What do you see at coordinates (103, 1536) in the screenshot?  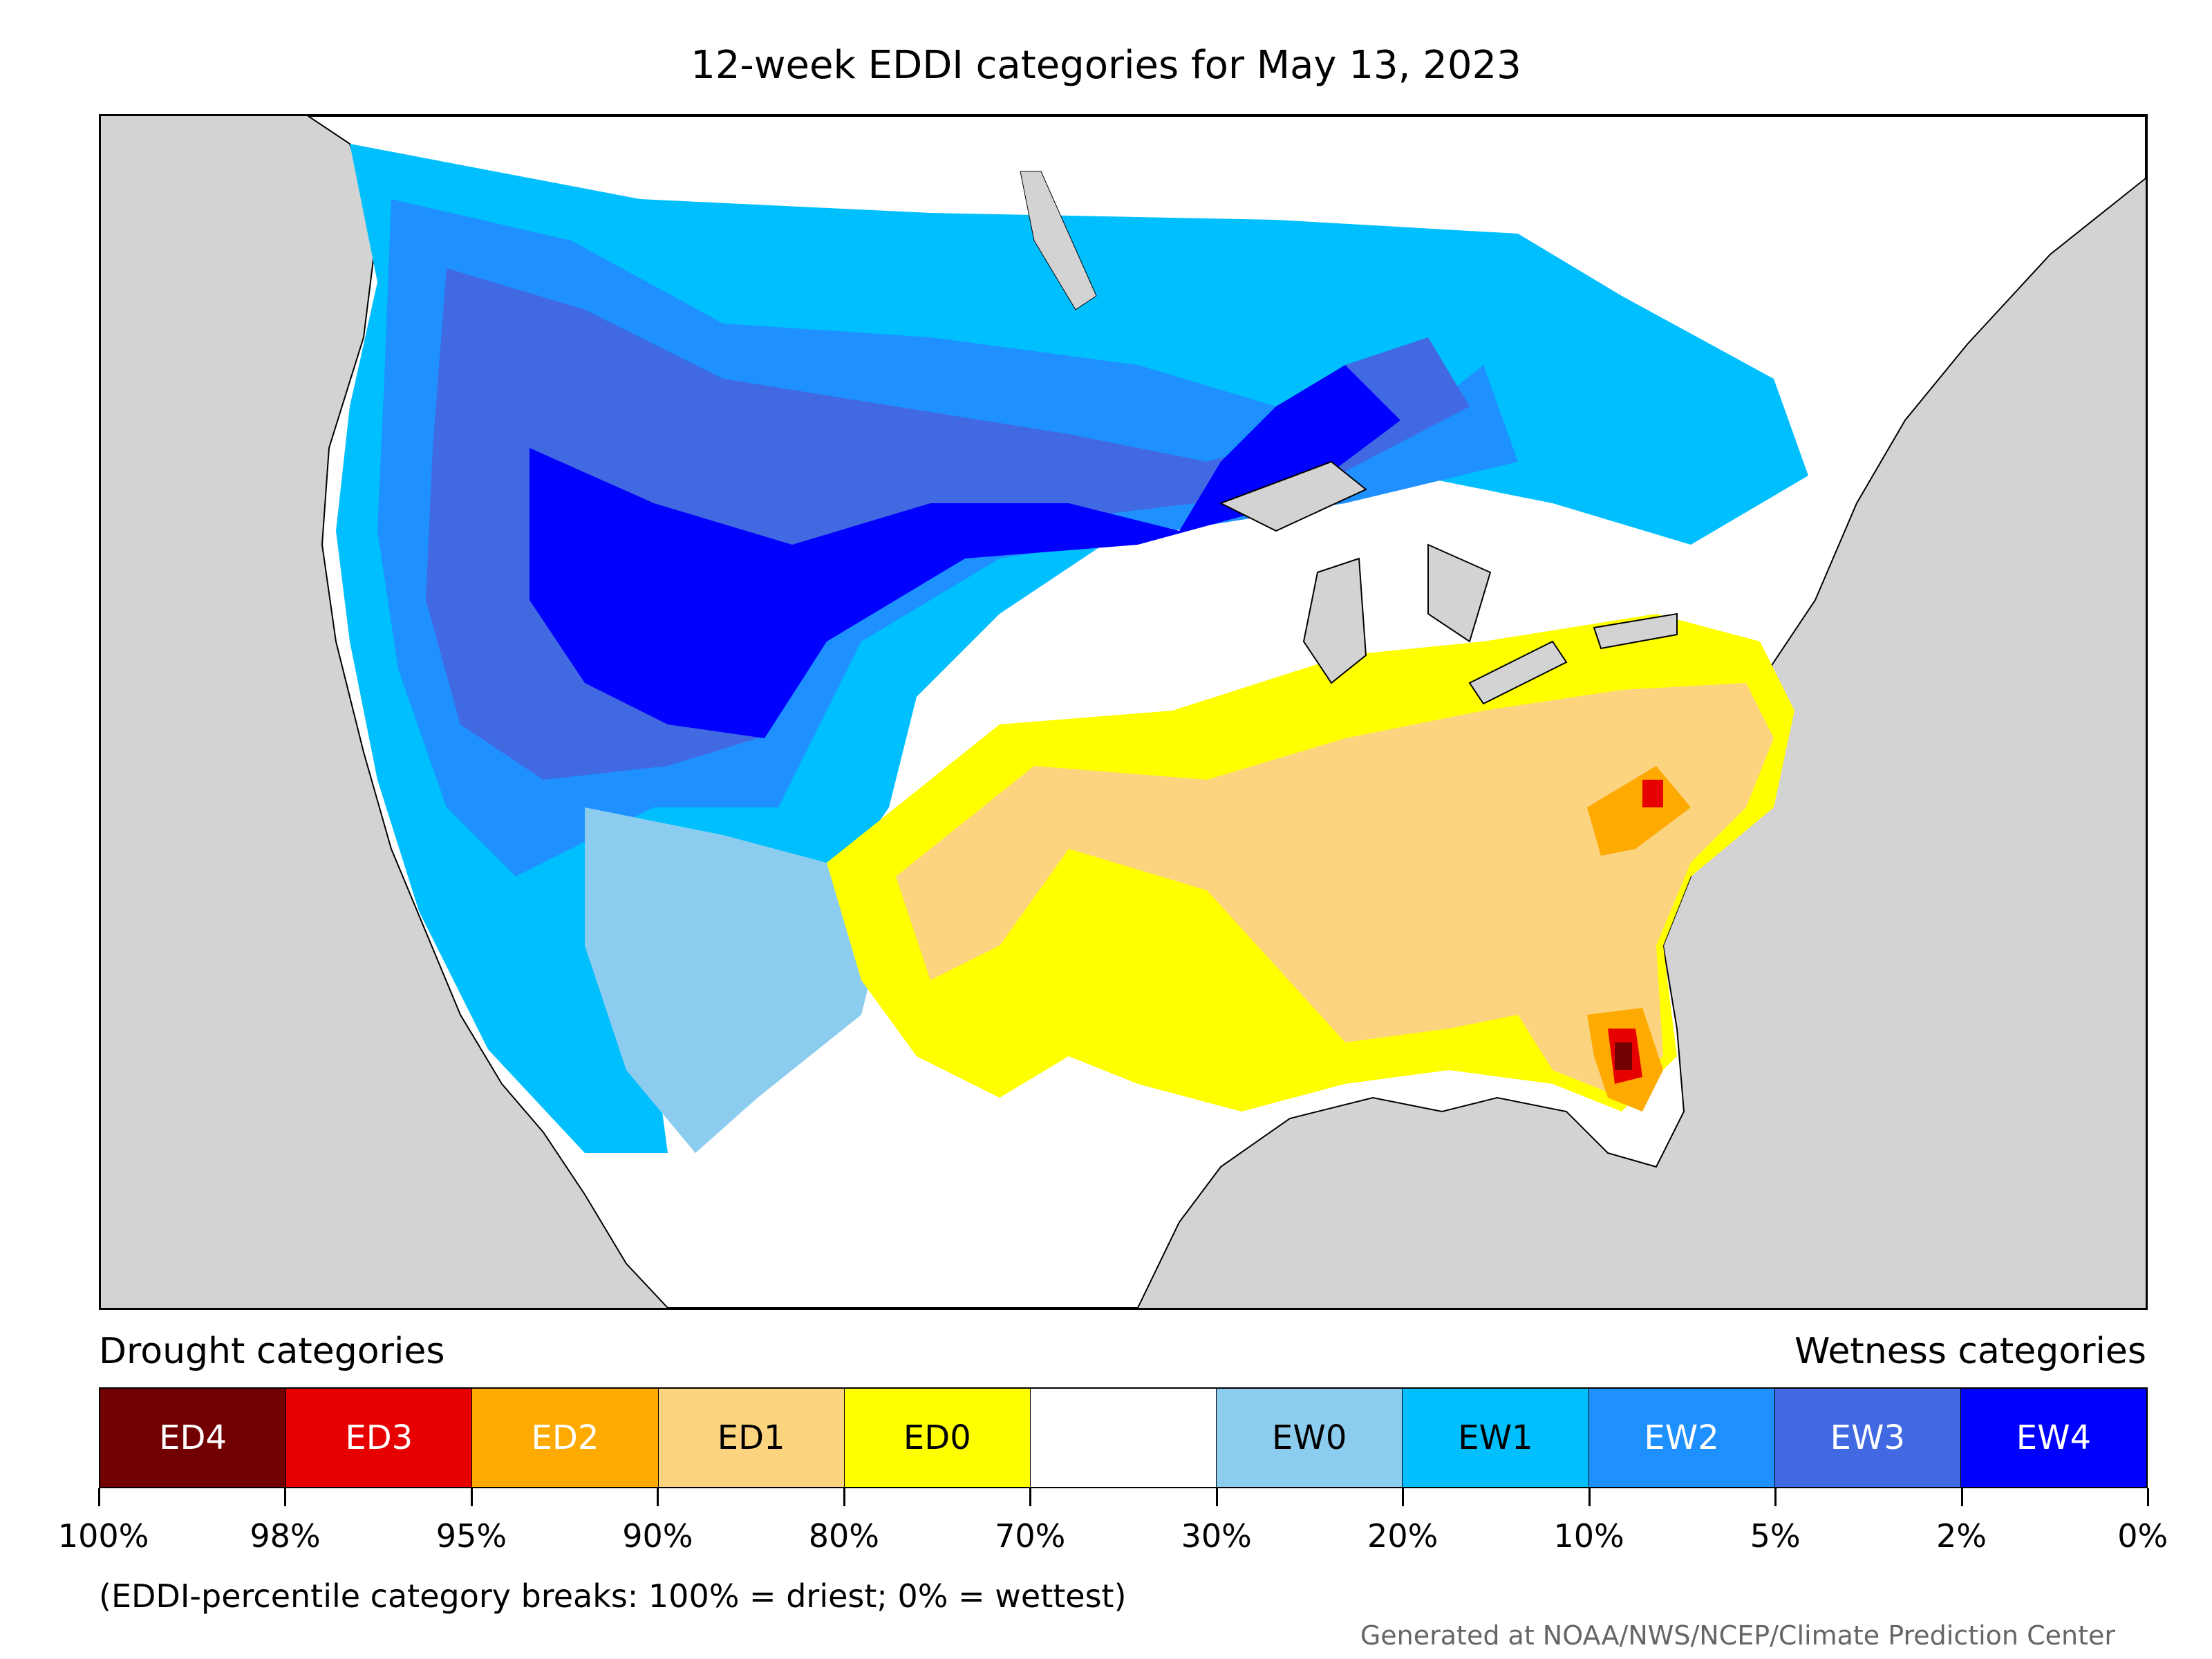 I see `colorbar-tick-label: 100%` at bounding box center [103, 1536].